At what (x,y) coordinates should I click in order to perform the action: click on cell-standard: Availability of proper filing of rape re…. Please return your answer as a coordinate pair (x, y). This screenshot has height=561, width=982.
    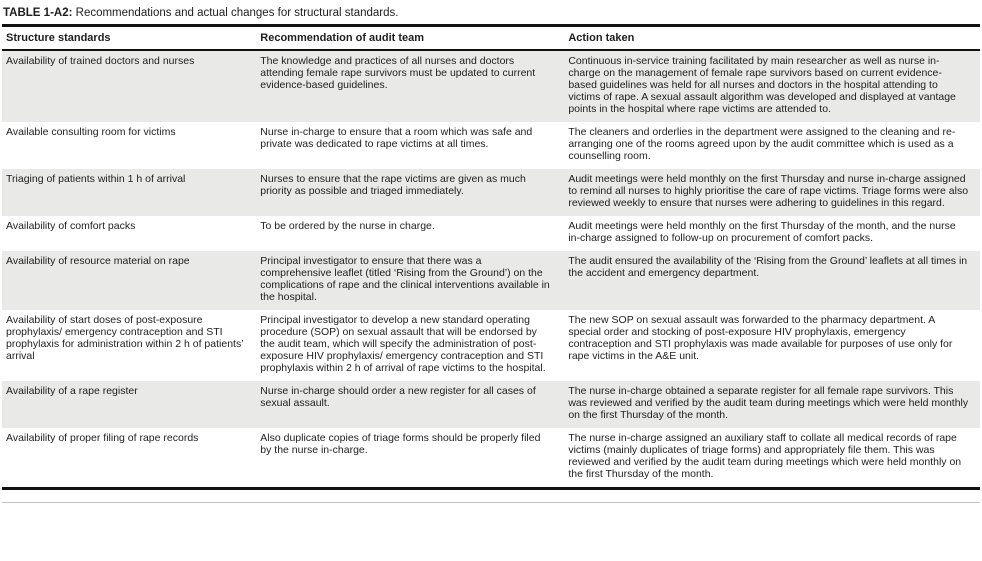
    Looking at the image, I should click on (102, 438).